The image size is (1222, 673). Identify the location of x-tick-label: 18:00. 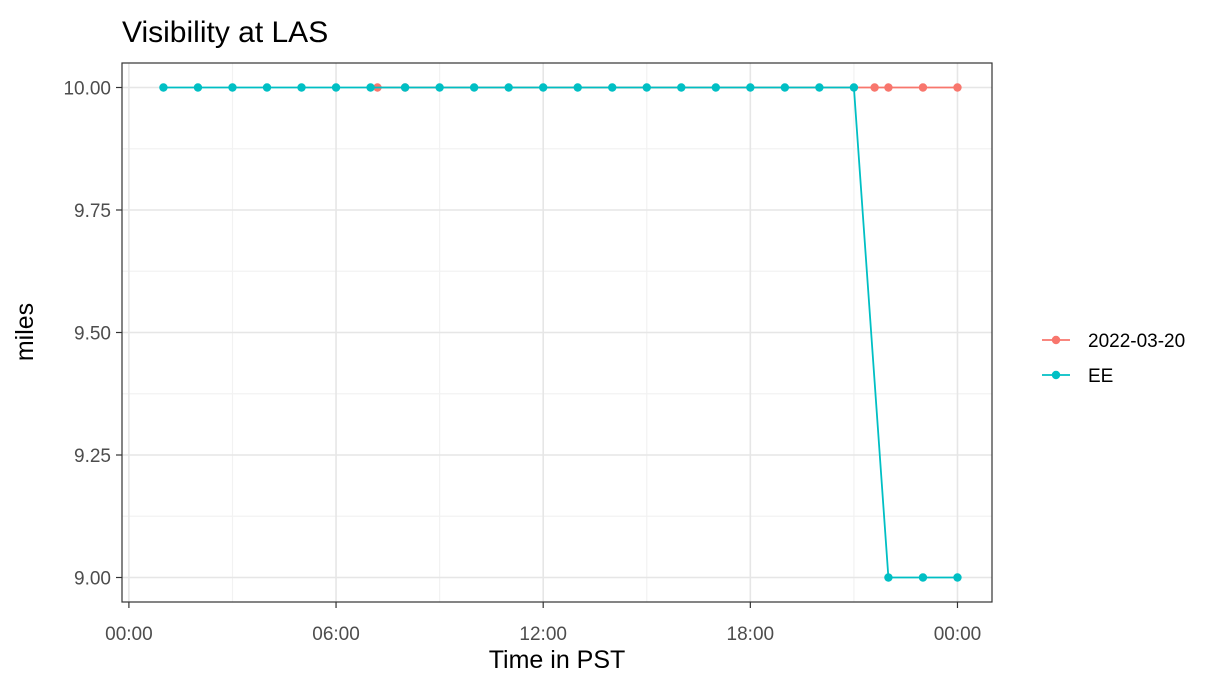
(751, 634).